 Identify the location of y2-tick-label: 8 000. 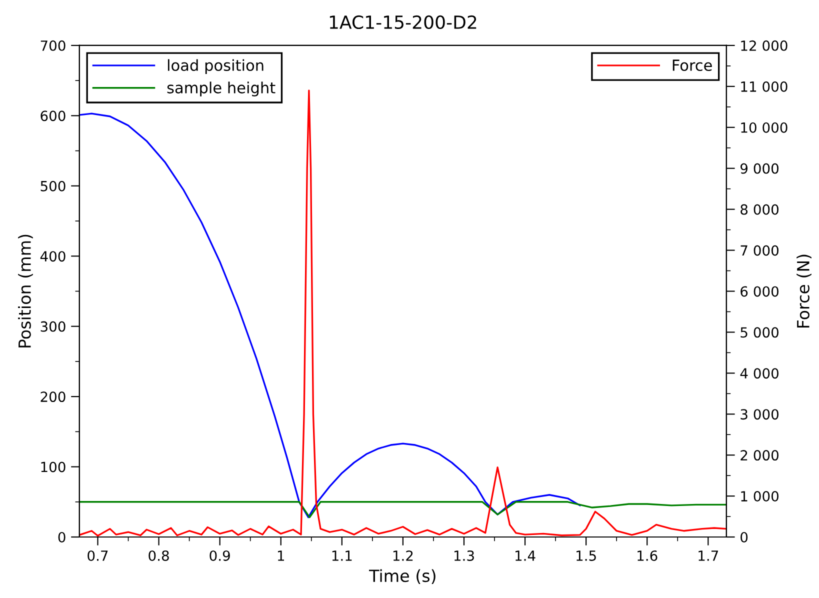
(759, 209).